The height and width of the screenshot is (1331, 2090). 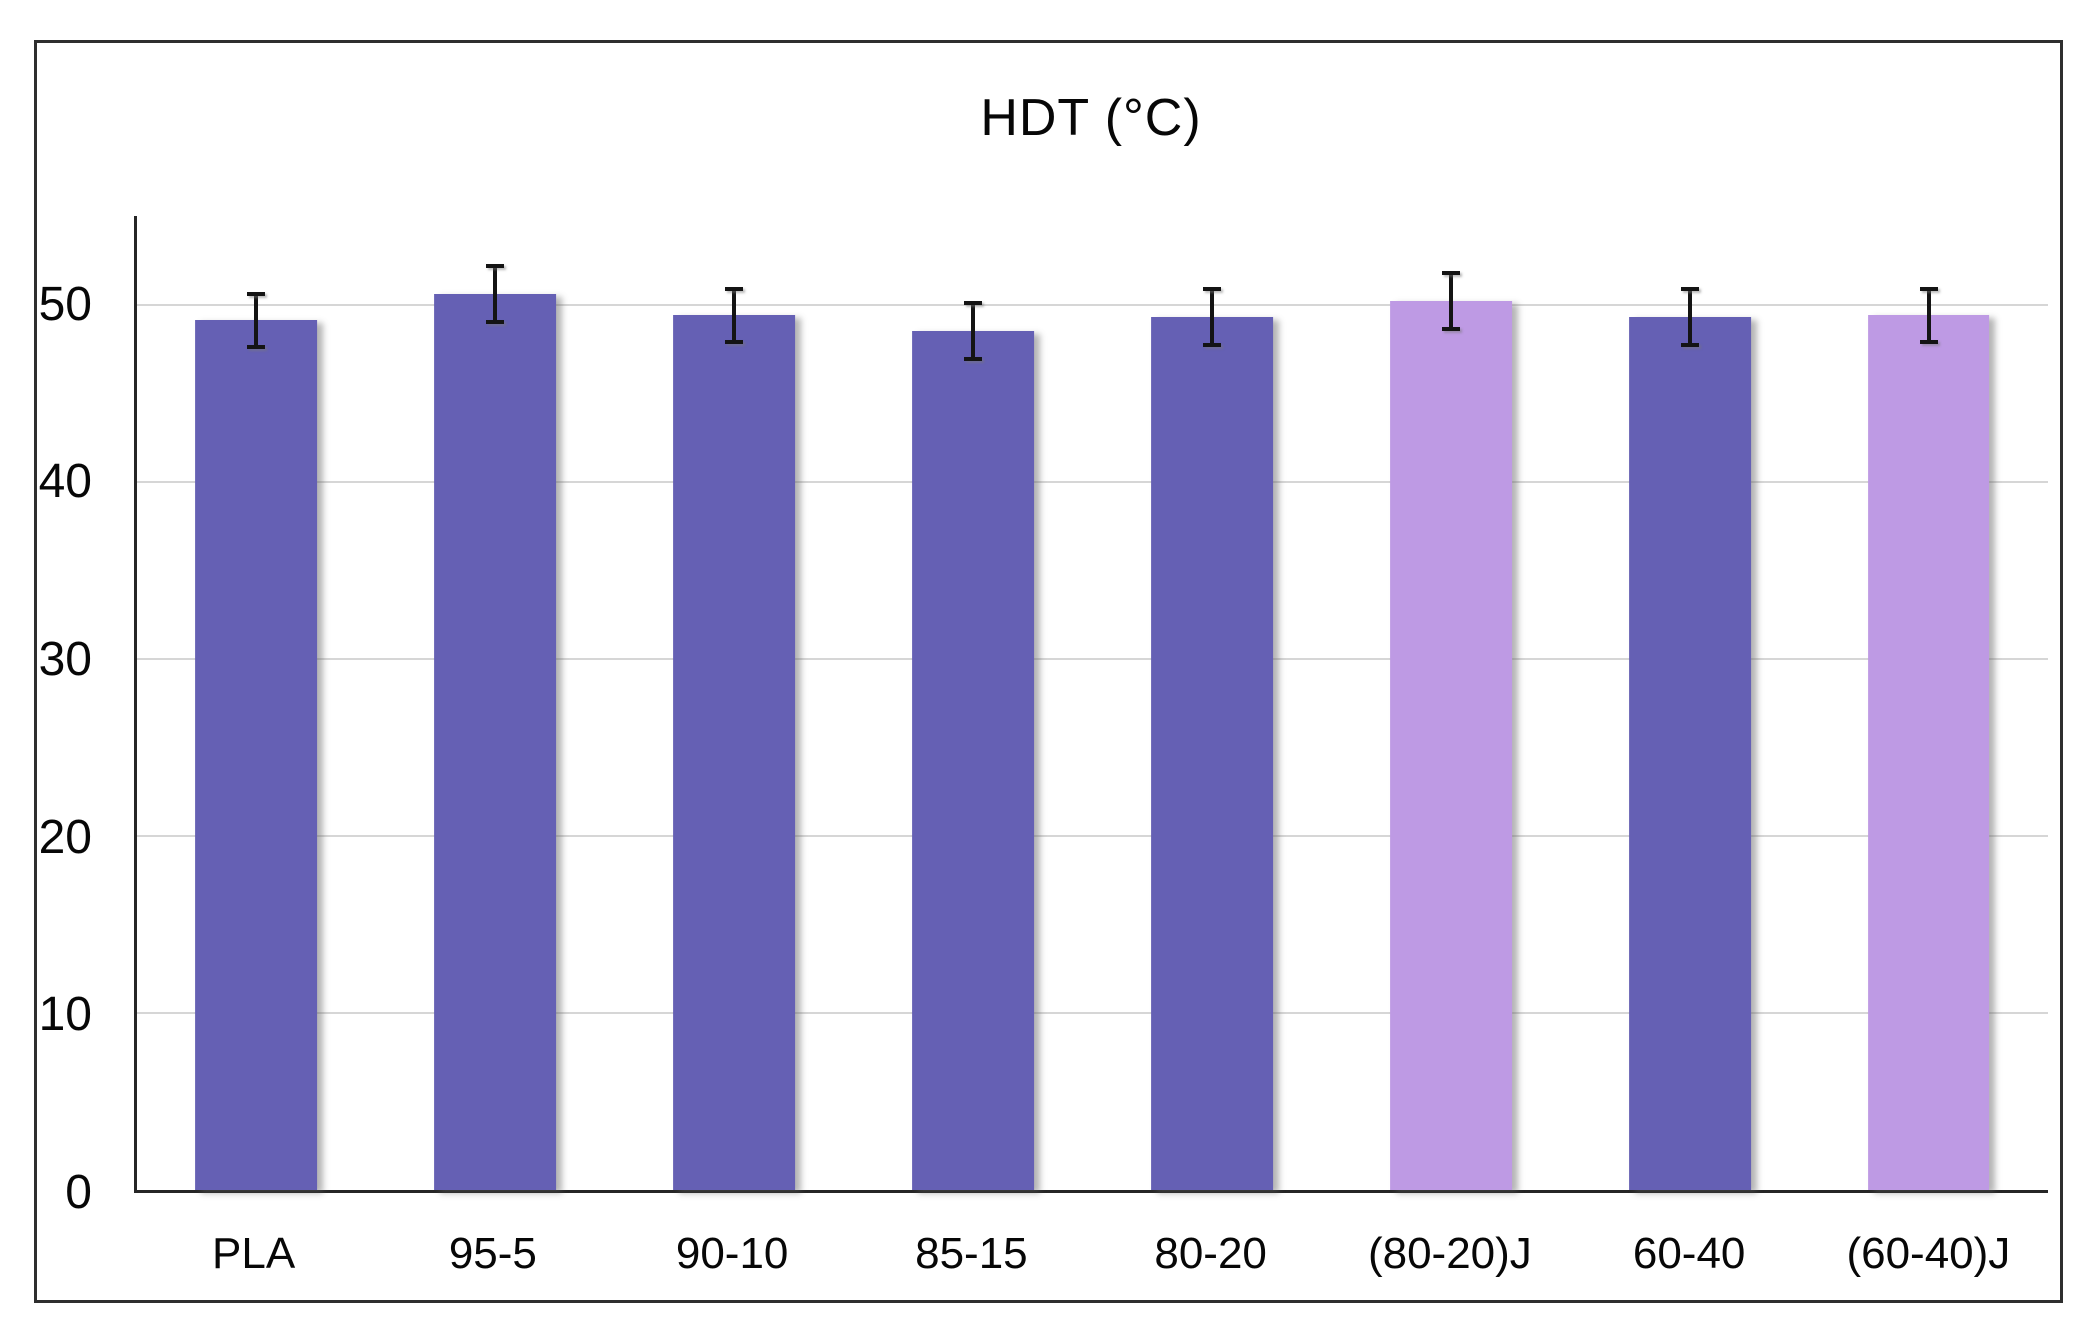 What do you see at coordinates (1689, 1253) in the screenshot?
I see `x-tick-label-60-40: 60-40` at bounding box center [1689, 1253].